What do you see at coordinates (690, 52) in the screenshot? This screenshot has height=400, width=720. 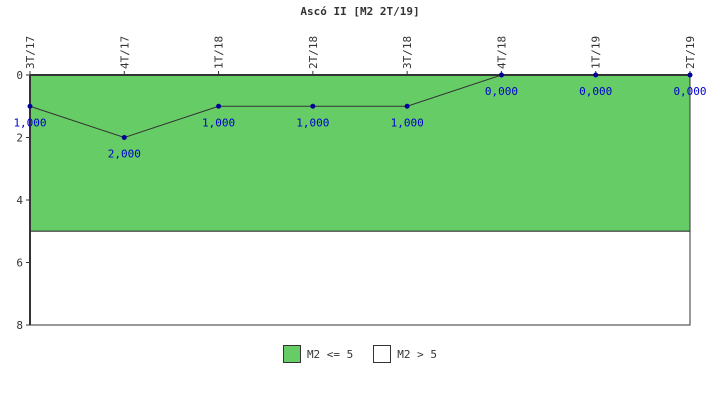 I see `x-tick-label-7: 2T/19` at bounding box center [690, 52].